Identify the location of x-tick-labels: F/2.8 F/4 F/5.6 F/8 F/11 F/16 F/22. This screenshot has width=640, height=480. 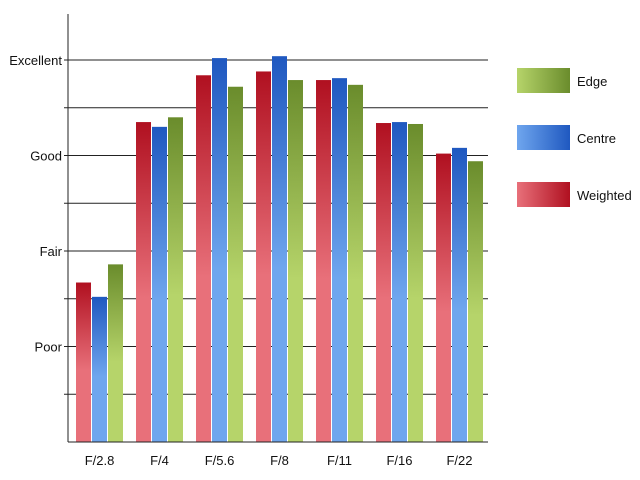
(279, 460).